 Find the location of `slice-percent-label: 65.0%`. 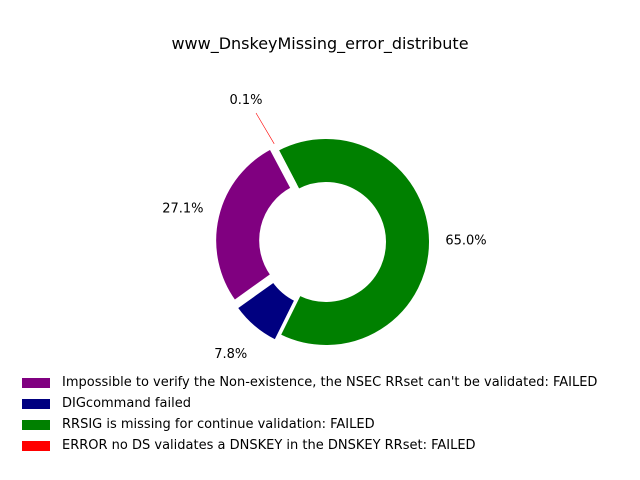

slice-percent-label: 65.0% is located at coordinates (465, 240).